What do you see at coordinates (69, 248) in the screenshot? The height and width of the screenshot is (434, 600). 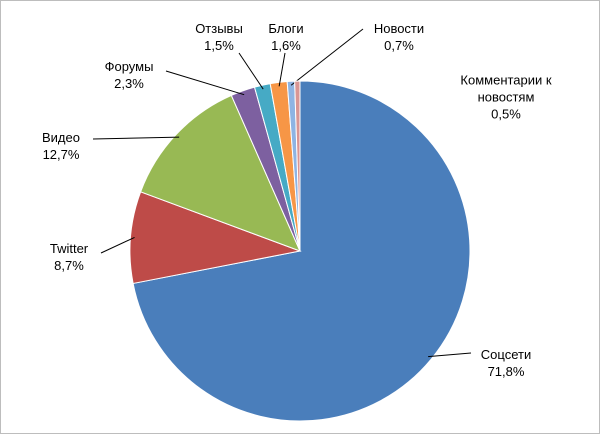 I see `category-name: Twitter` at bounding box center [69, 248].